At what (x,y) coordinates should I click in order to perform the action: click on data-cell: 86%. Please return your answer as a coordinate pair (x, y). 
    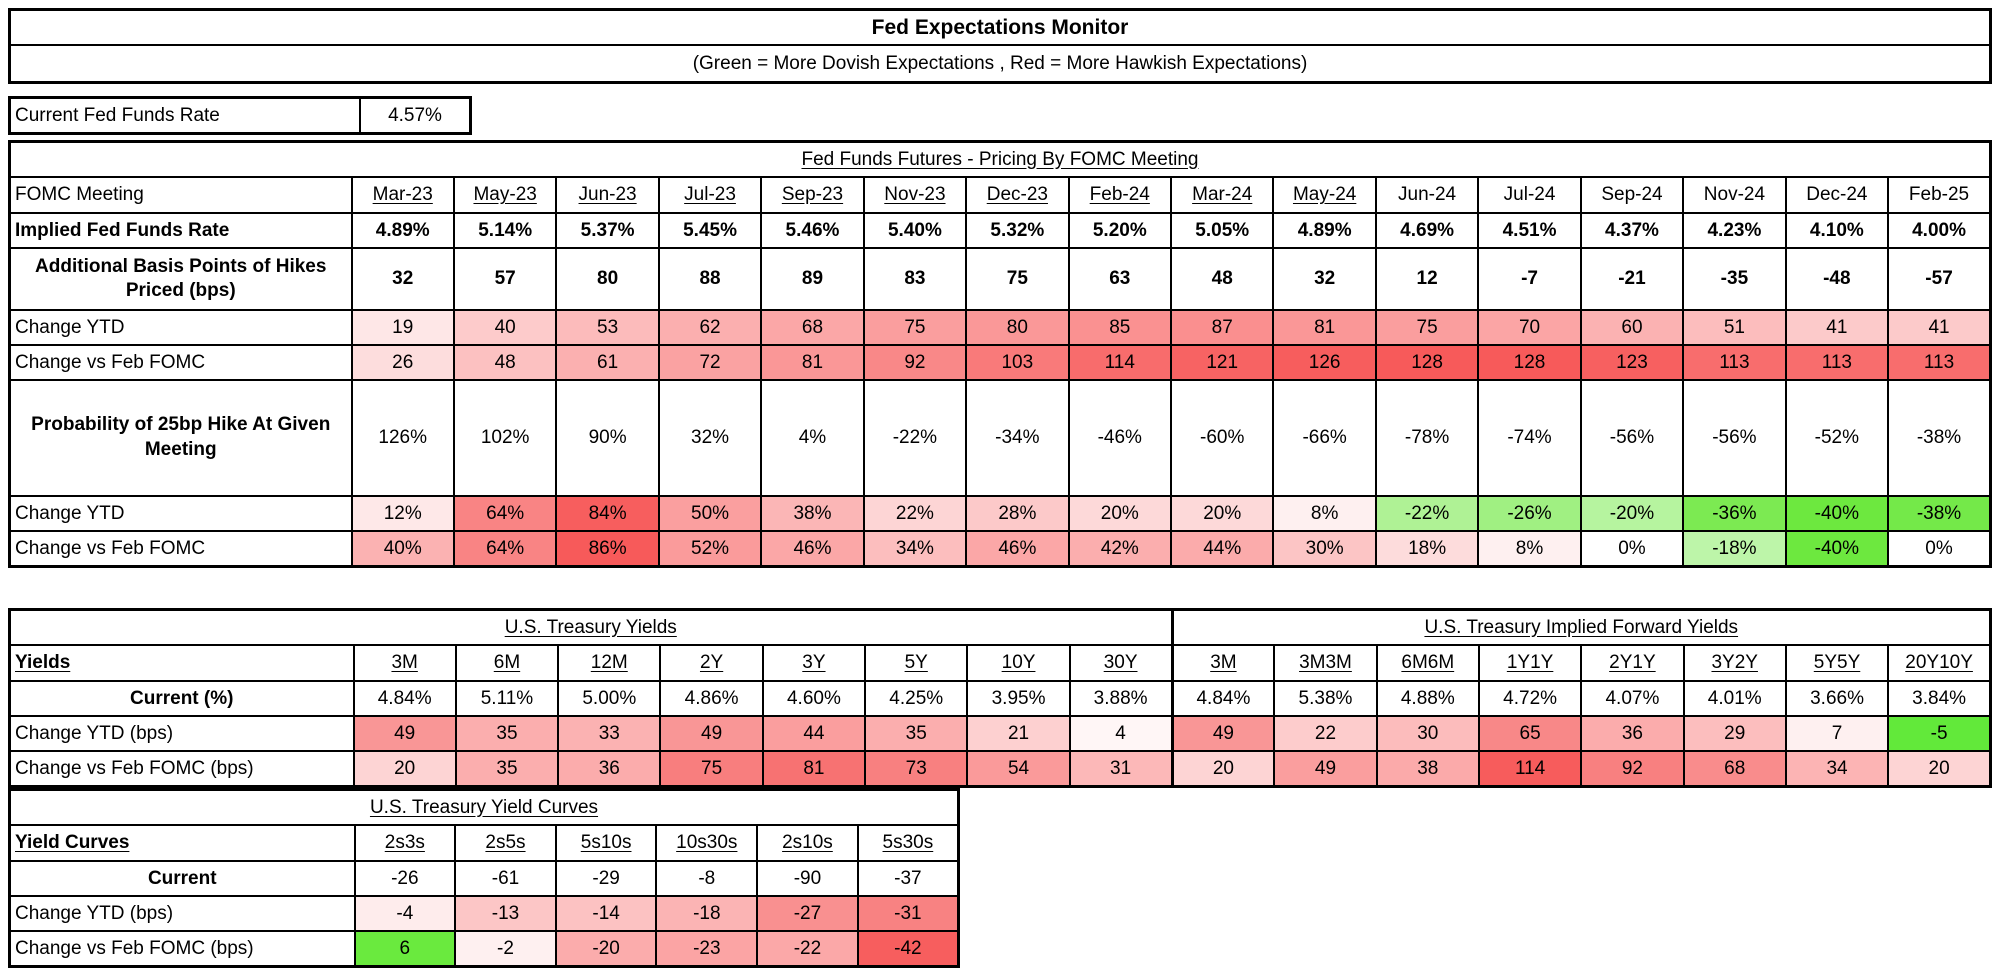
    Looking at the image, I should click on (607, 549).